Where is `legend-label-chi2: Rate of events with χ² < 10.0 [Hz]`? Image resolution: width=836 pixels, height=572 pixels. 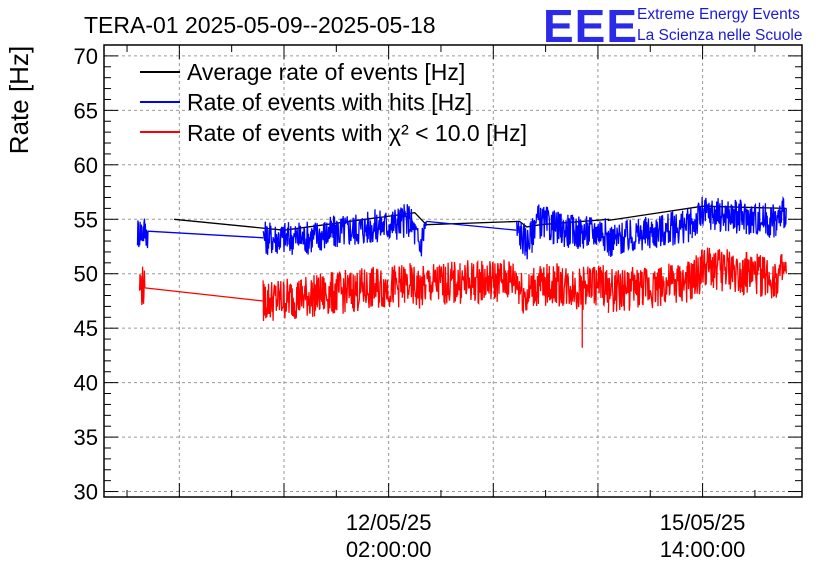
legend-label-chi2: Rate of events with χ² < 10.0 [Hz] is located at coordinates (357, 133).